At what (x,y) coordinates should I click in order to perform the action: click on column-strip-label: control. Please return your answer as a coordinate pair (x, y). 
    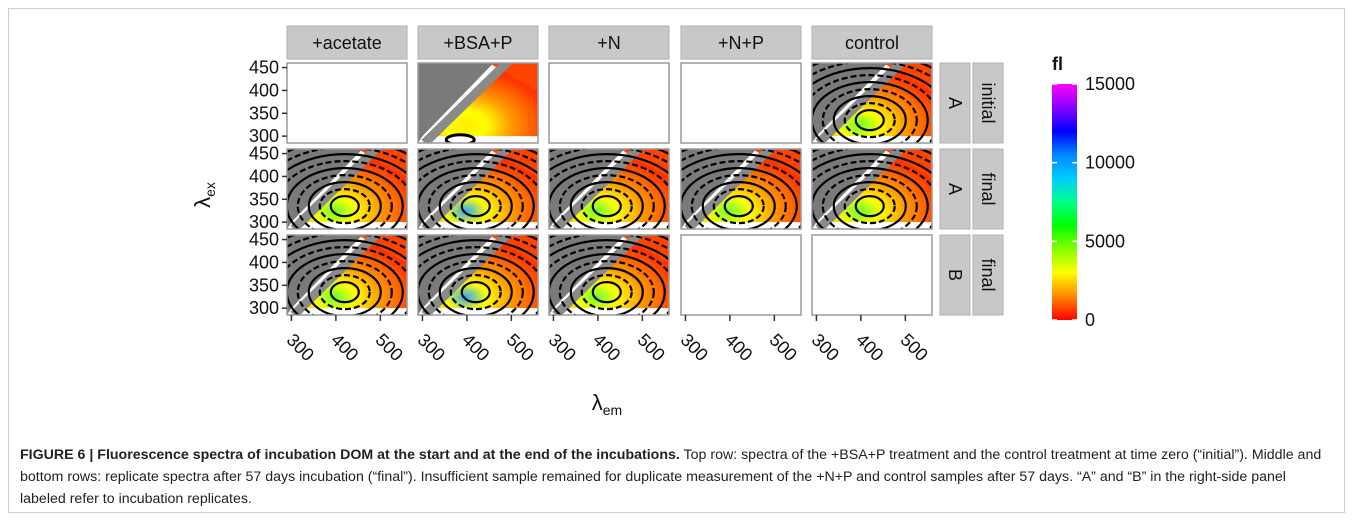
    Looking at the image, I should click on (872, 43).